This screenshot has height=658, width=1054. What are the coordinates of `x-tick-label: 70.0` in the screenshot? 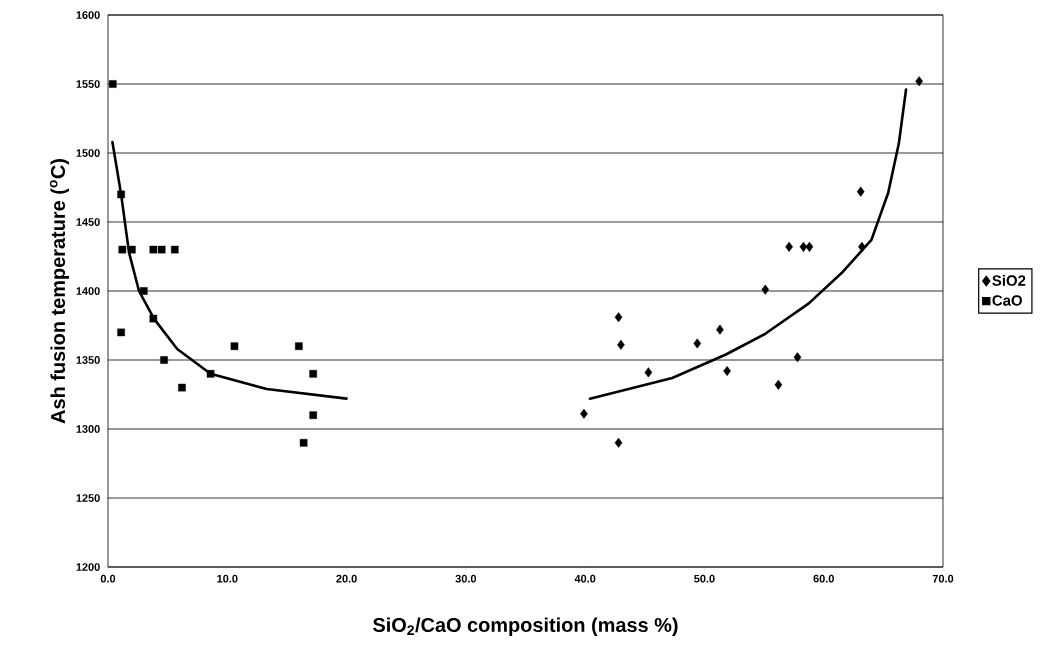 It's located at (943, 578).